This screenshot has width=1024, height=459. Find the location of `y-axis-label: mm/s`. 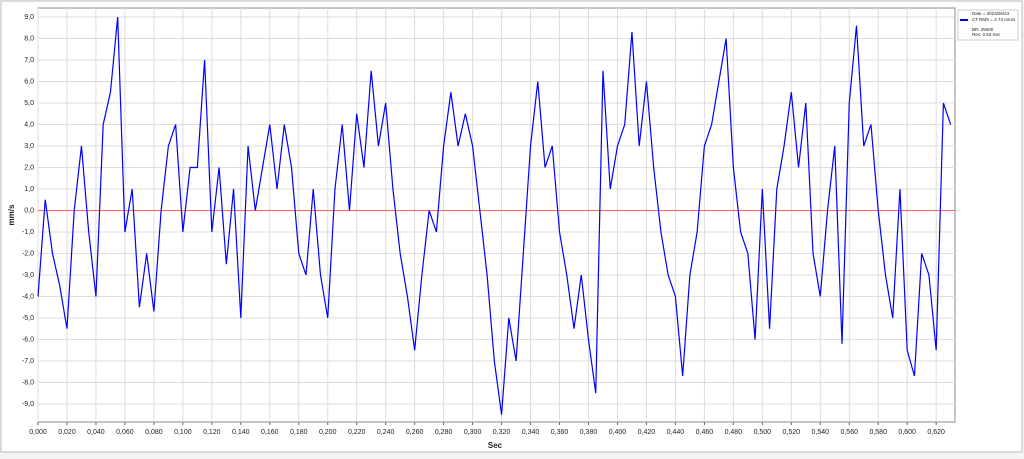

y-axis-label: mm/s is located at coordinates (11, 214).